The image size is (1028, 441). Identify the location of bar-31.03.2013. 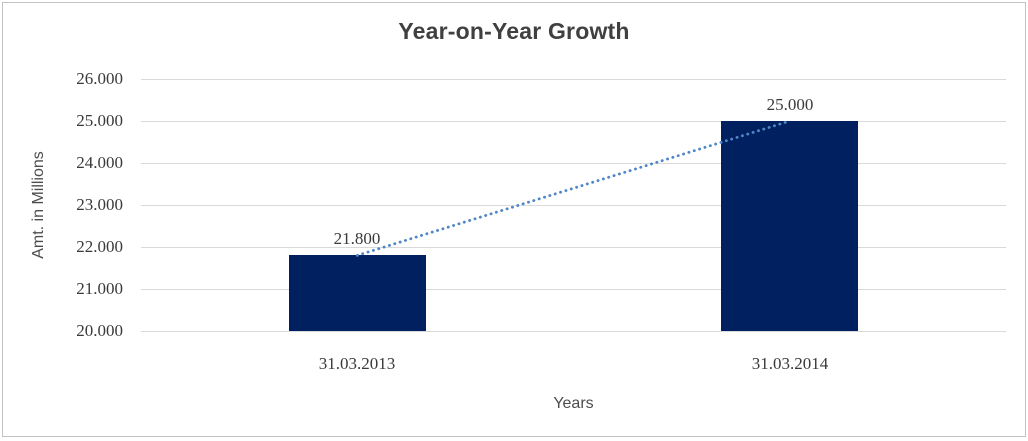
(357, 293).